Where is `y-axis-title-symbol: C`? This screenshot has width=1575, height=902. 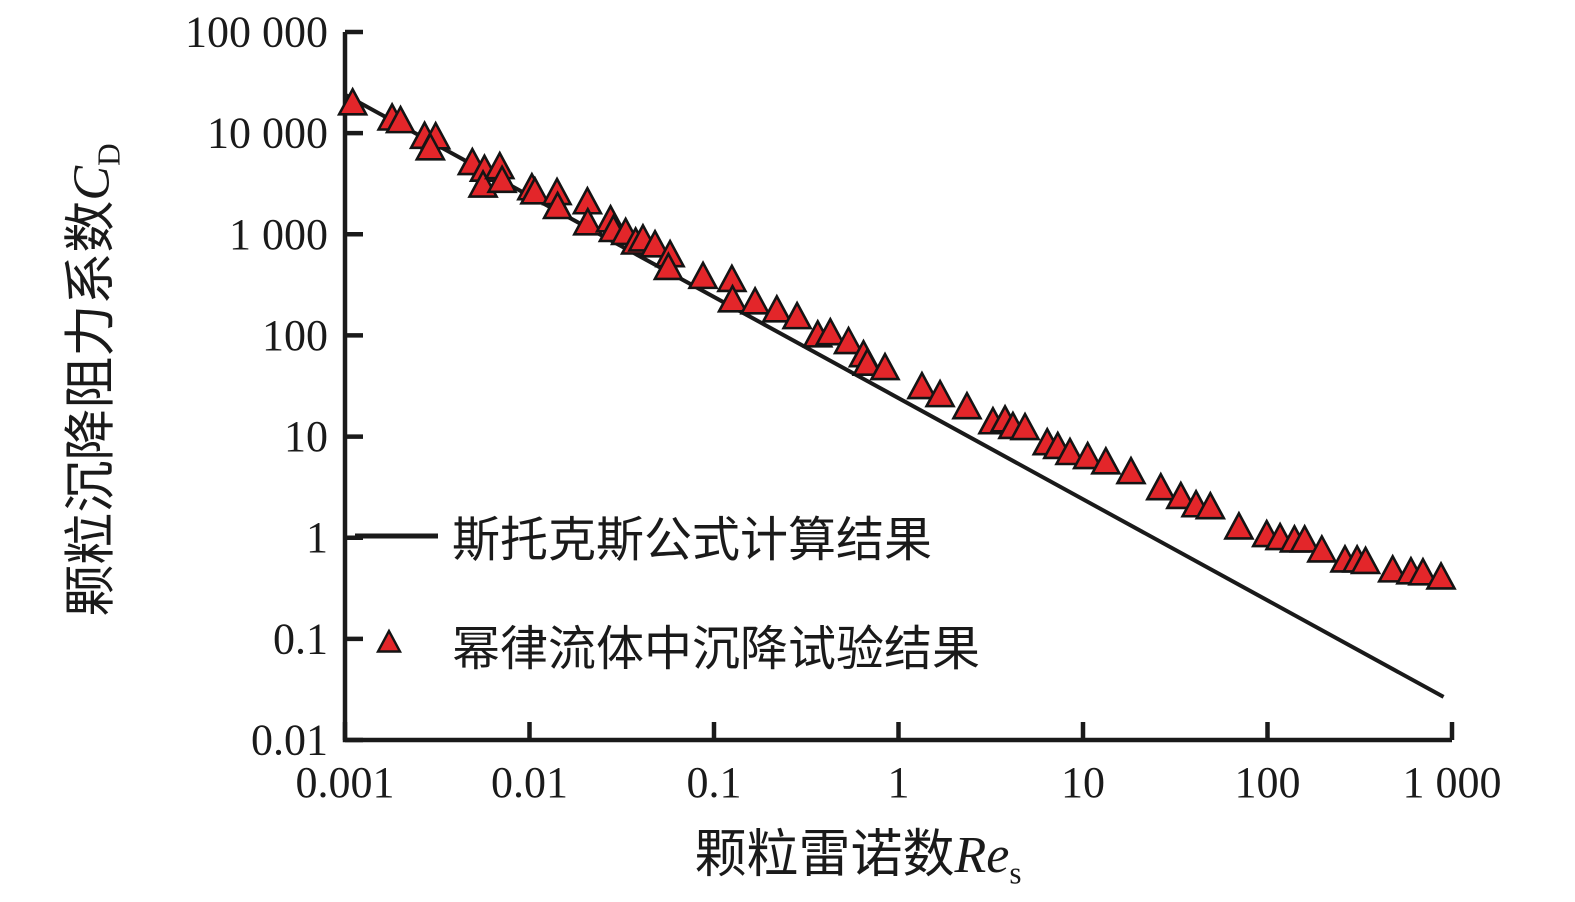 y-axis-title-symbol: C is located at coordinates (92, 183).